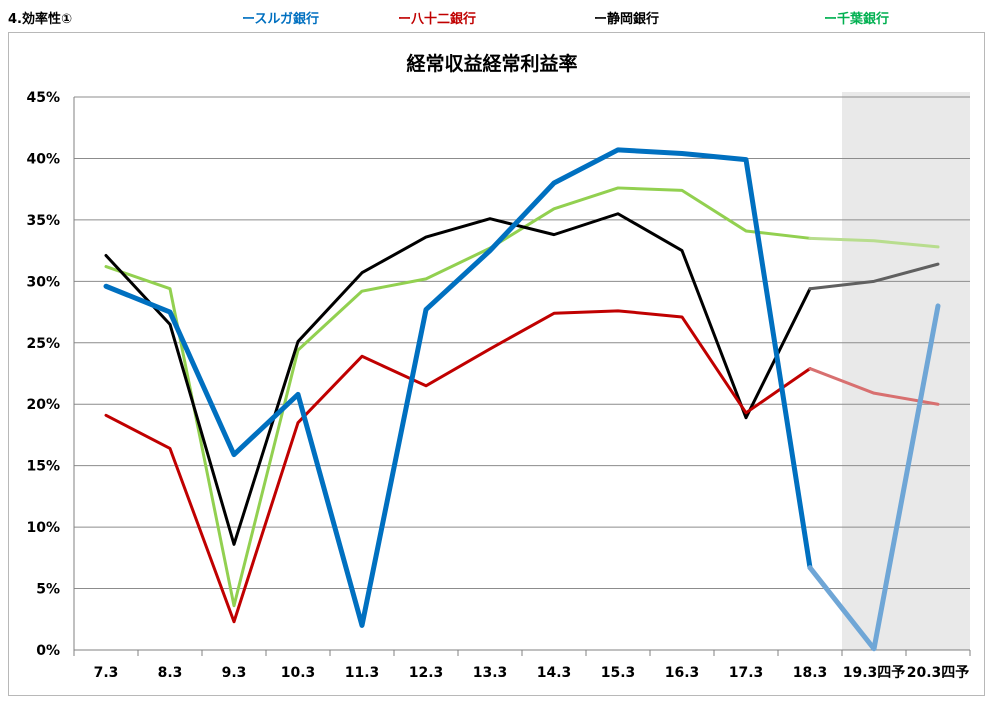 Image resolution: width=992 pixels, height=702 pixels. I want to click on legend-shizuoka: ー静岡銀行, so click(627, 19).